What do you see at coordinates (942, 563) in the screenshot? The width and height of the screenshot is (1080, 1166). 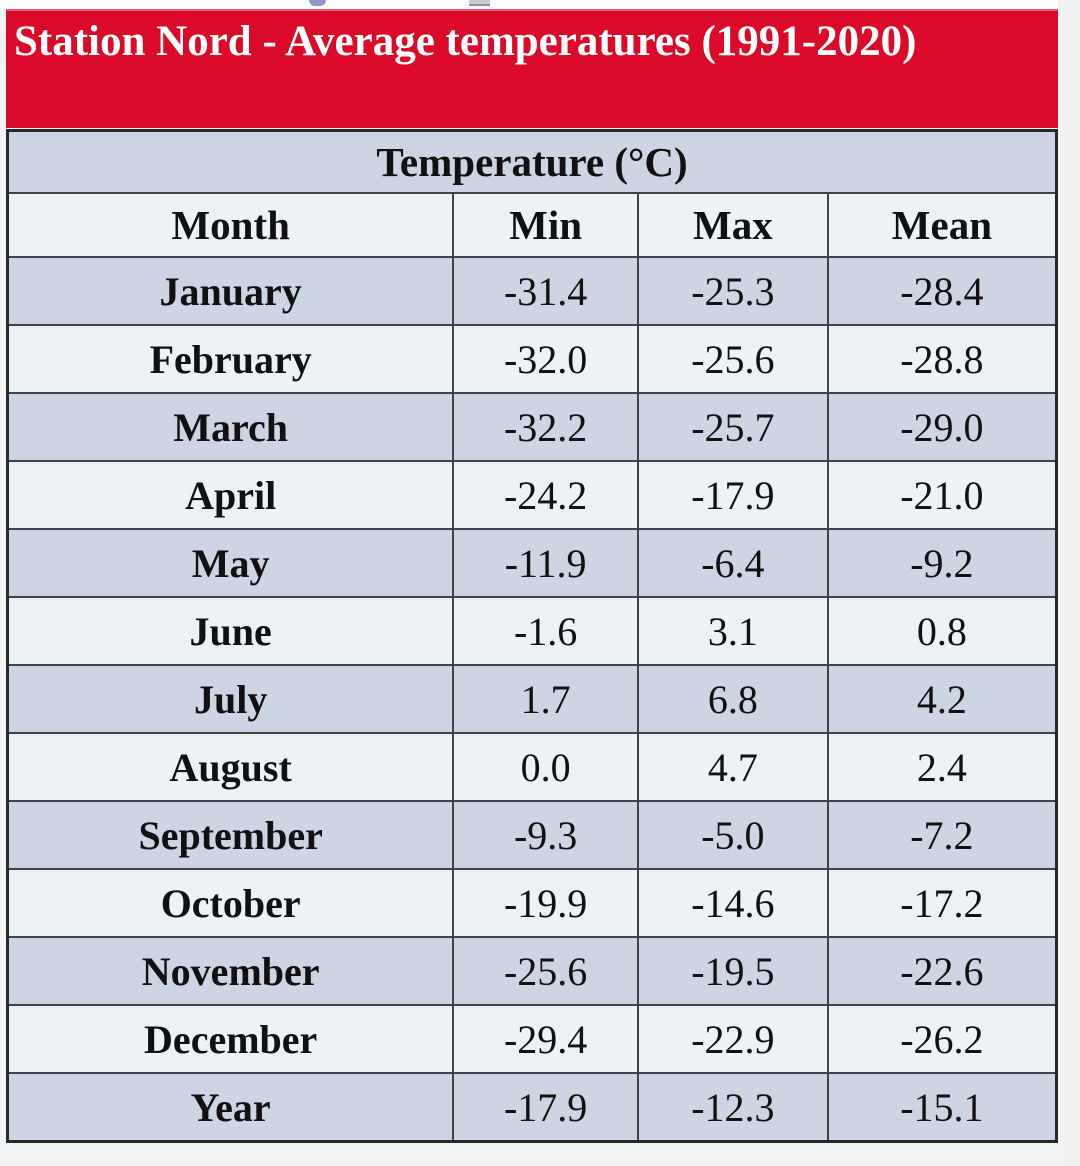 I see `mean-cell: -9.2` at bounding box center [942, 563].